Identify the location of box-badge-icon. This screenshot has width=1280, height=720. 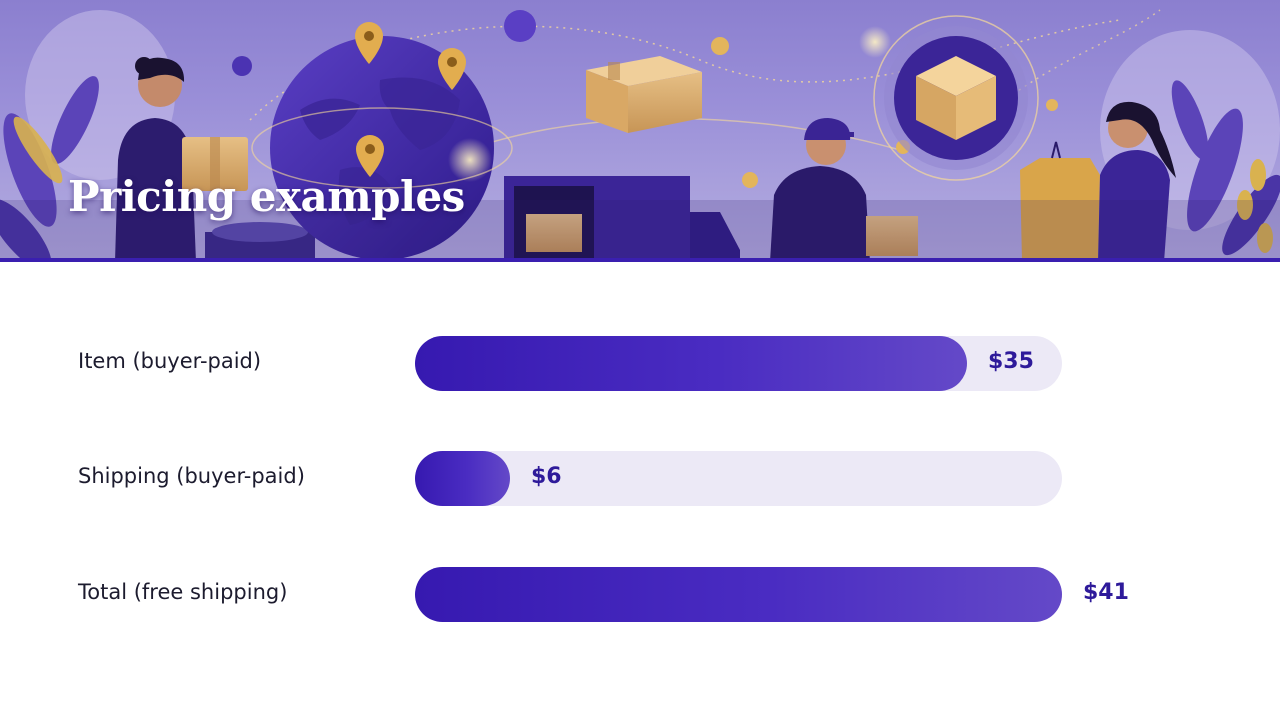
(956, 98).